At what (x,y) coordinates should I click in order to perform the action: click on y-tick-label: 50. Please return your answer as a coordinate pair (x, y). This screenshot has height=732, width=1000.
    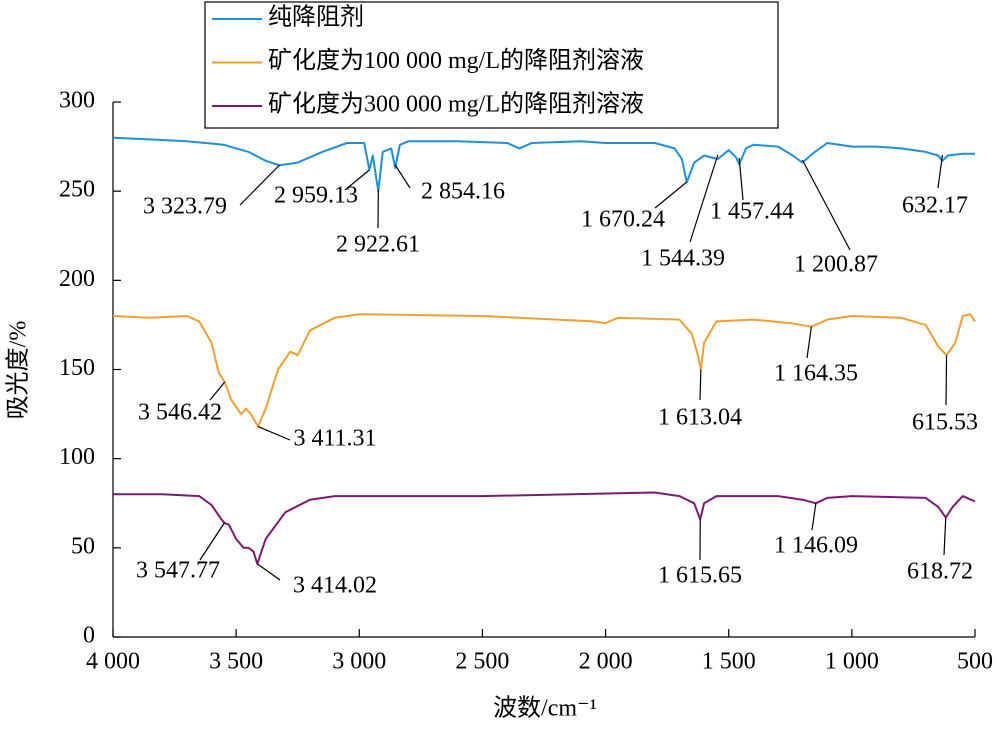
    Looking at the image, I should click on (83, 546).